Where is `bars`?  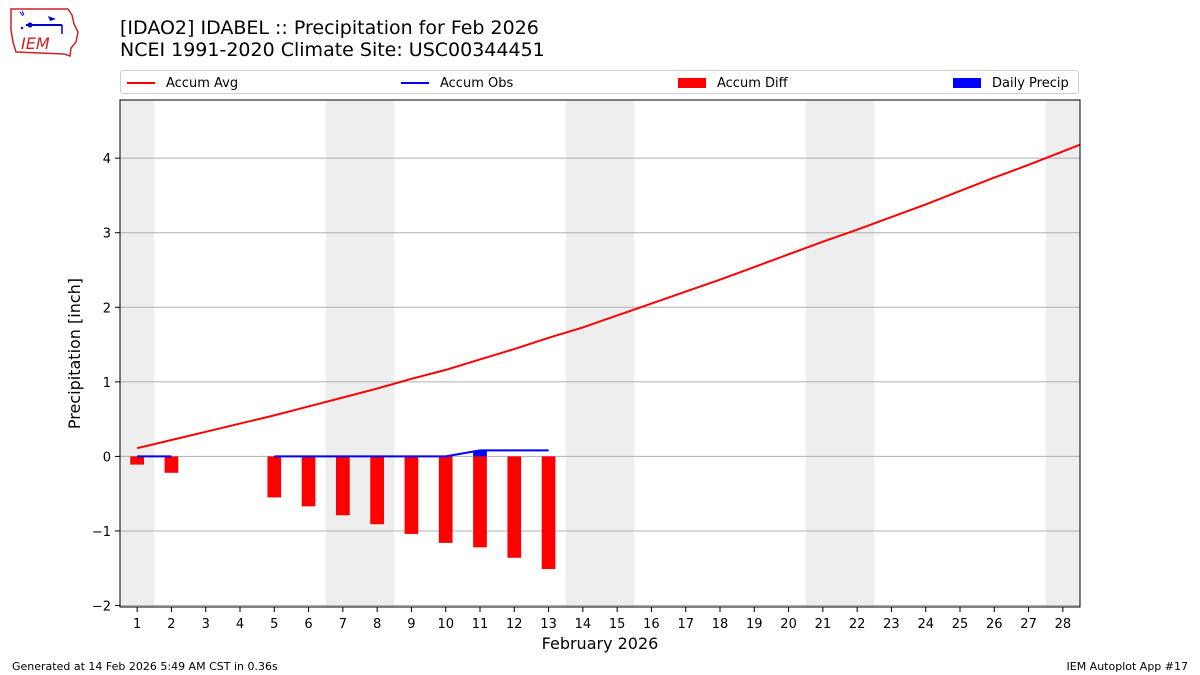 bars is located at coordinates (343, 509).